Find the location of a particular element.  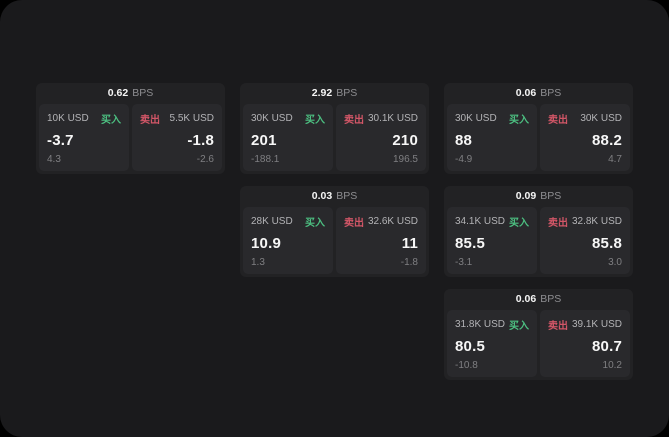

sell-delta: 196.5 is located at coordinates (405, 159).